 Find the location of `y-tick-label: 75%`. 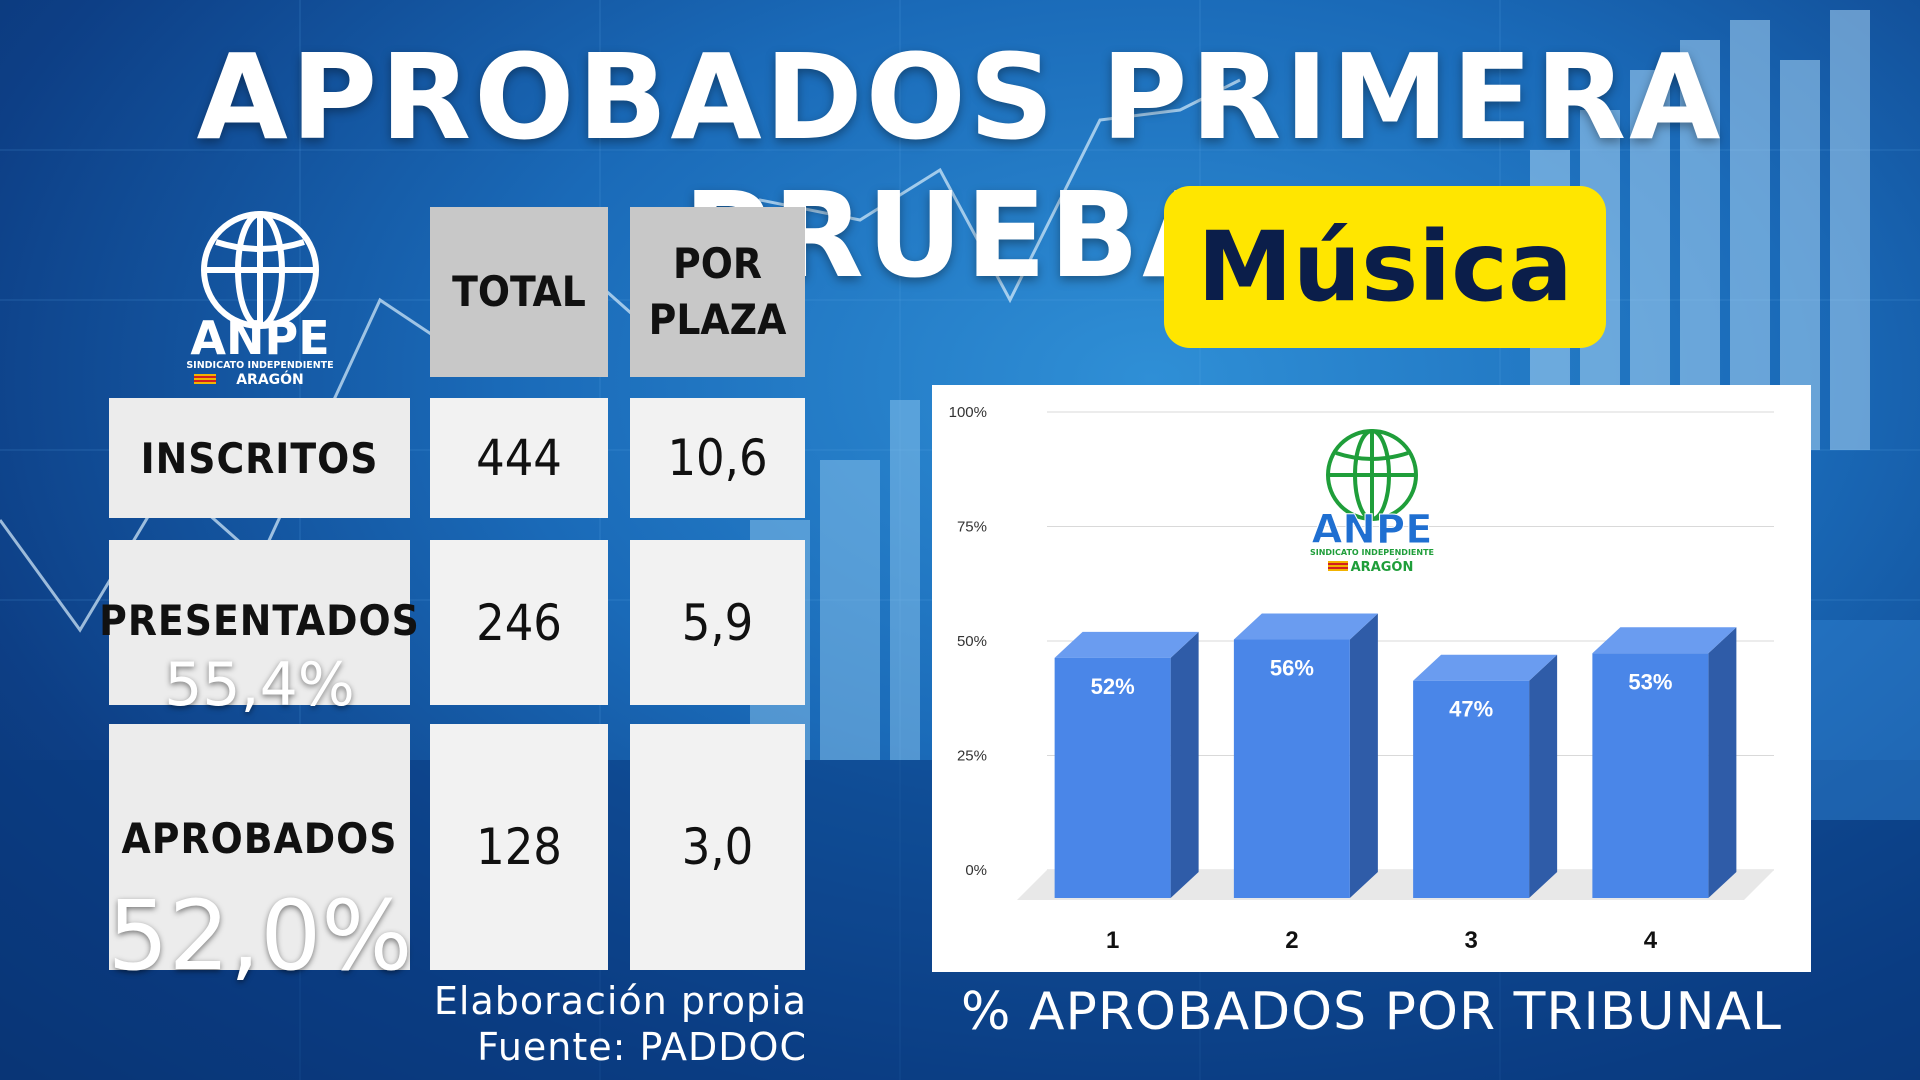

y-tick-label: 75% is located at coordinates (972, 527).